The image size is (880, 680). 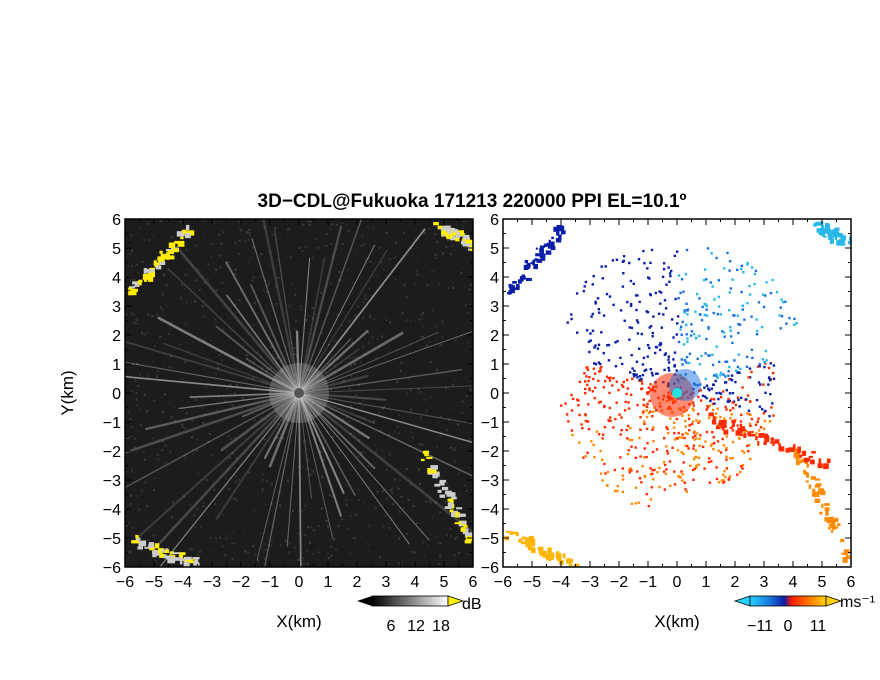 I want to click on snr-colorbar-tick: 6, so click(x=391, y=626).